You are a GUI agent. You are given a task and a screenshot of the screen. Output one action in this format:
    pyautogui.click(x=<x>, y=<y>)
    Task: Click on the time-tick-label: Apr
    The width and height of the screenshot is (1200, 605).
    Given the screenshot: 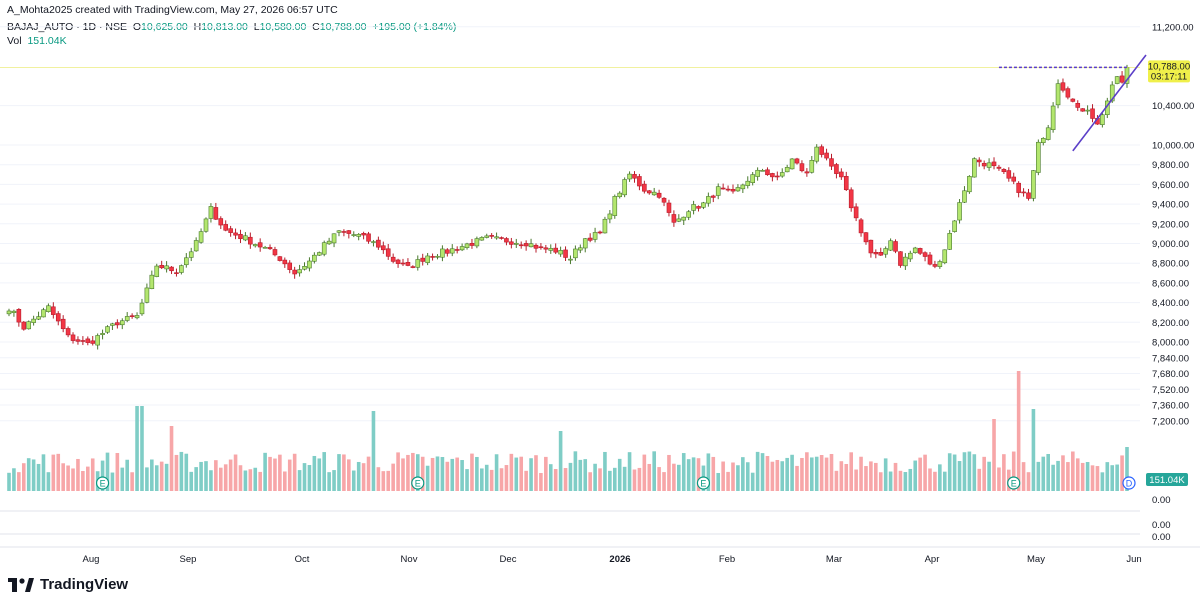 What is the action you would take?
    pyautogui.click(x=932, y=559)
    